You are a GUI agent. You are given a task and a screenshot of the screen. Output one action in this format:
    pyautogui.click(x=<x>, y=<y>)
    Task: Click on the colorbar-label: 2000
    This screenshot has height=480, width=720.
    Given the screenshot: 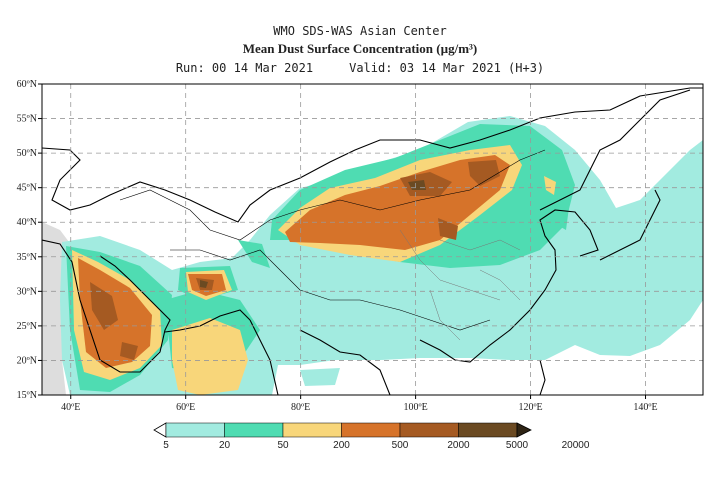 What is the action you would take?
    pyautogui.click(x=458, y=445)
    